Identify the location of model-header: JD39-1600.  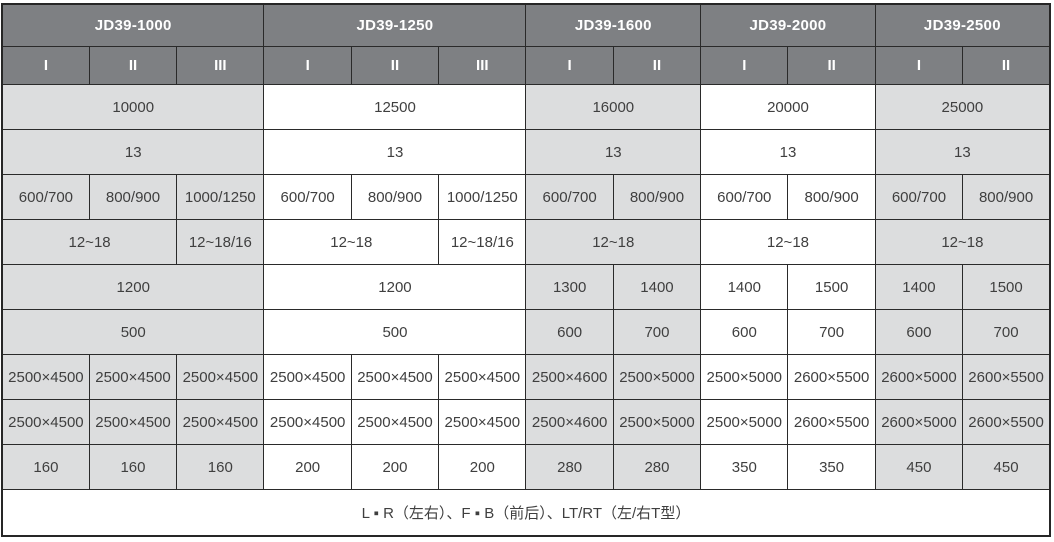
(613, 25).